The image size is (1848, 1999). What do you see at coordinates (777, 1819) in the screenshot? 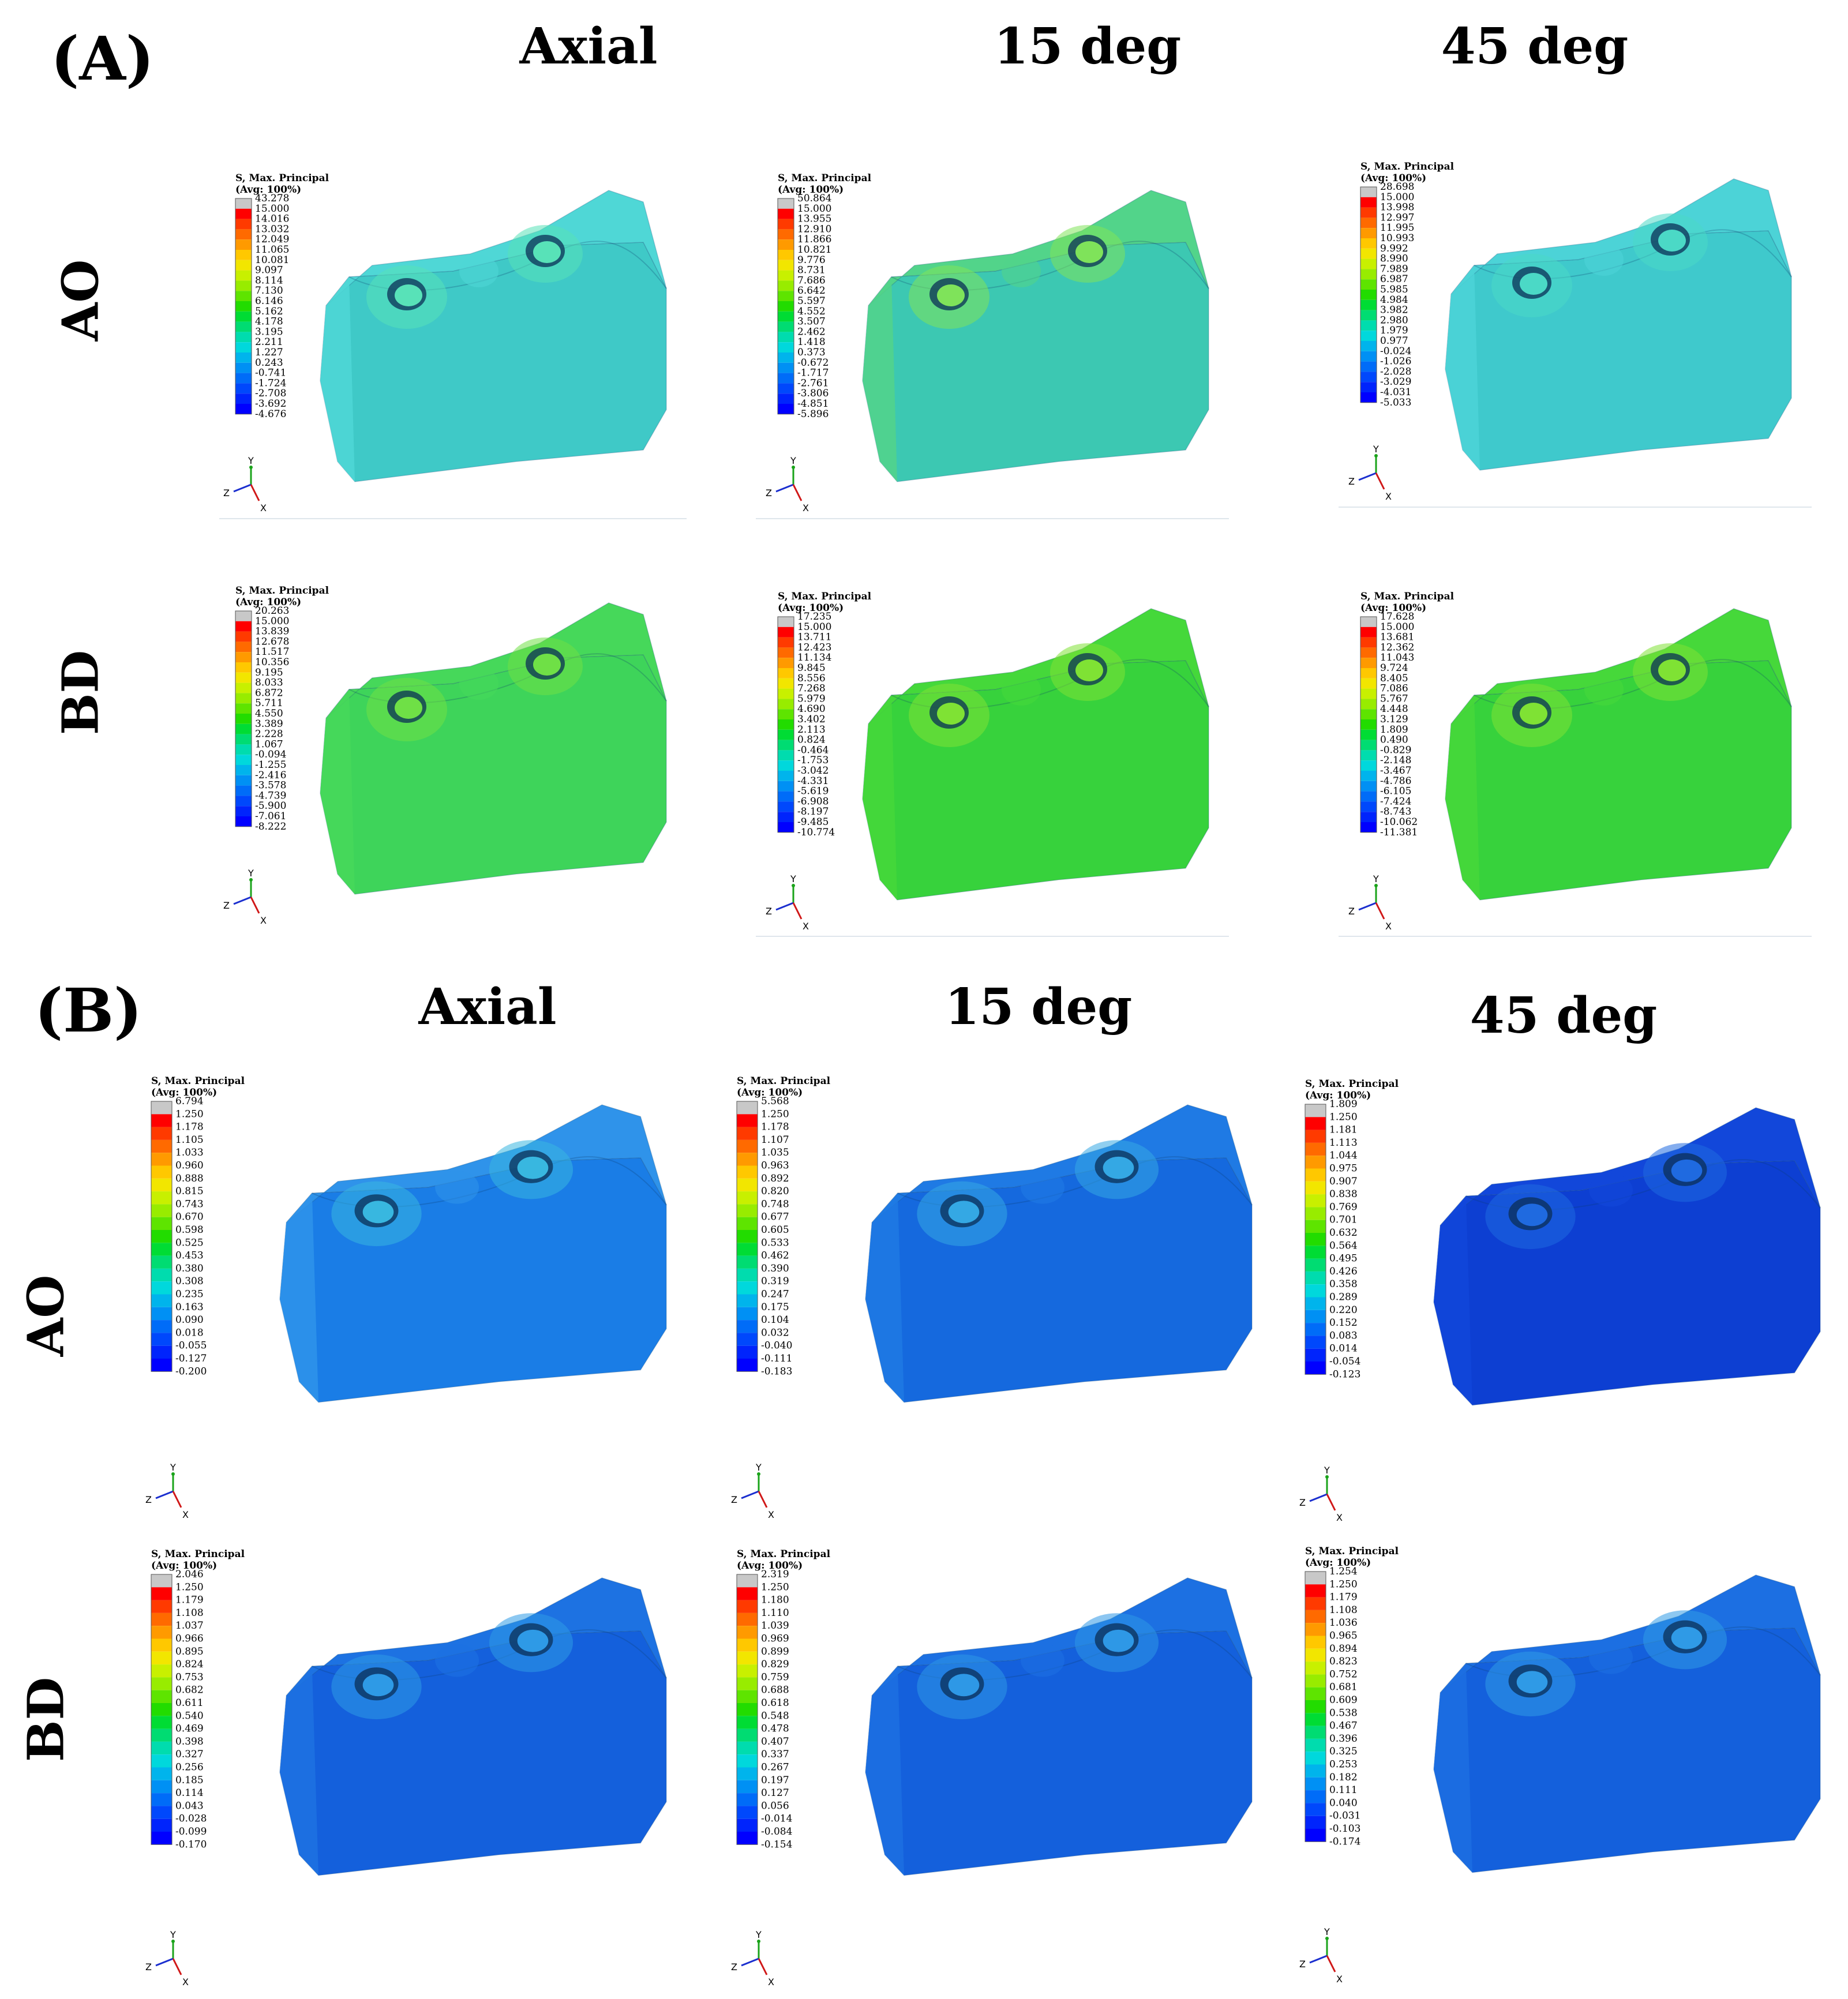
I see `legend-value: -0.014` at bounding box center [777, 1819].